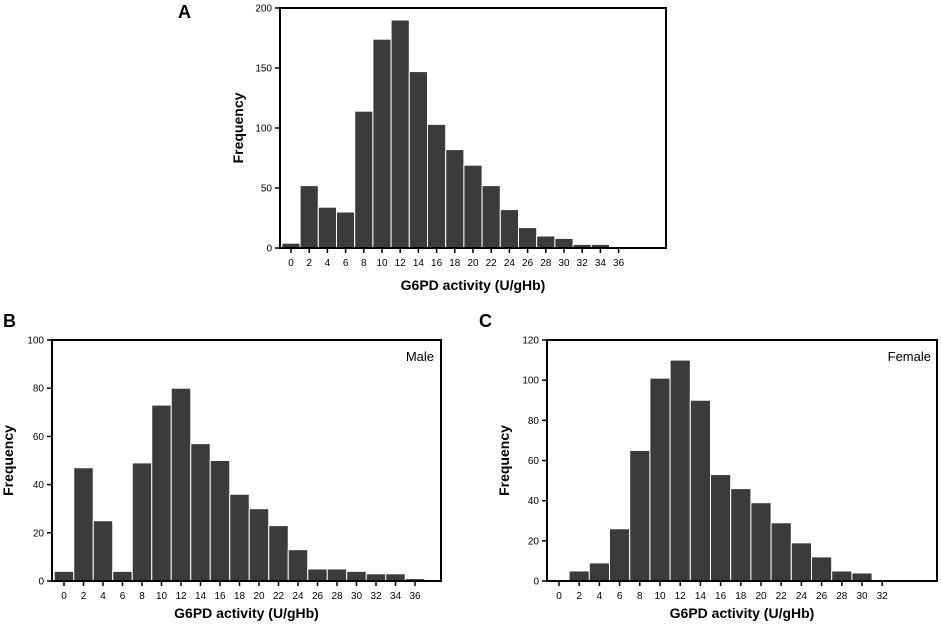 This screenshot has width=941, height=626. I want to click on y-tick-label-b-40: 40, so click(39, 485).